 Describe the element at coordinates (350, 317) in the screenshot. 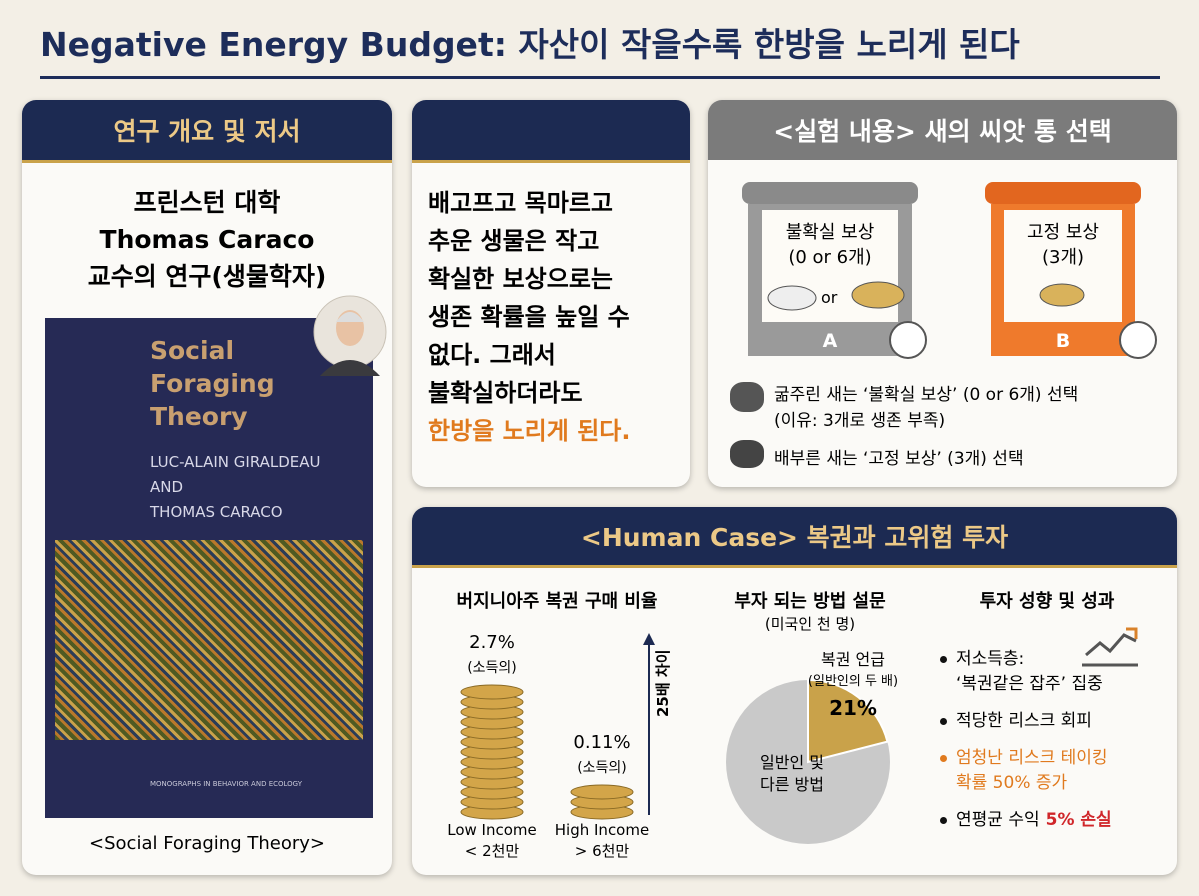

I see `portrait-hair` at that location.